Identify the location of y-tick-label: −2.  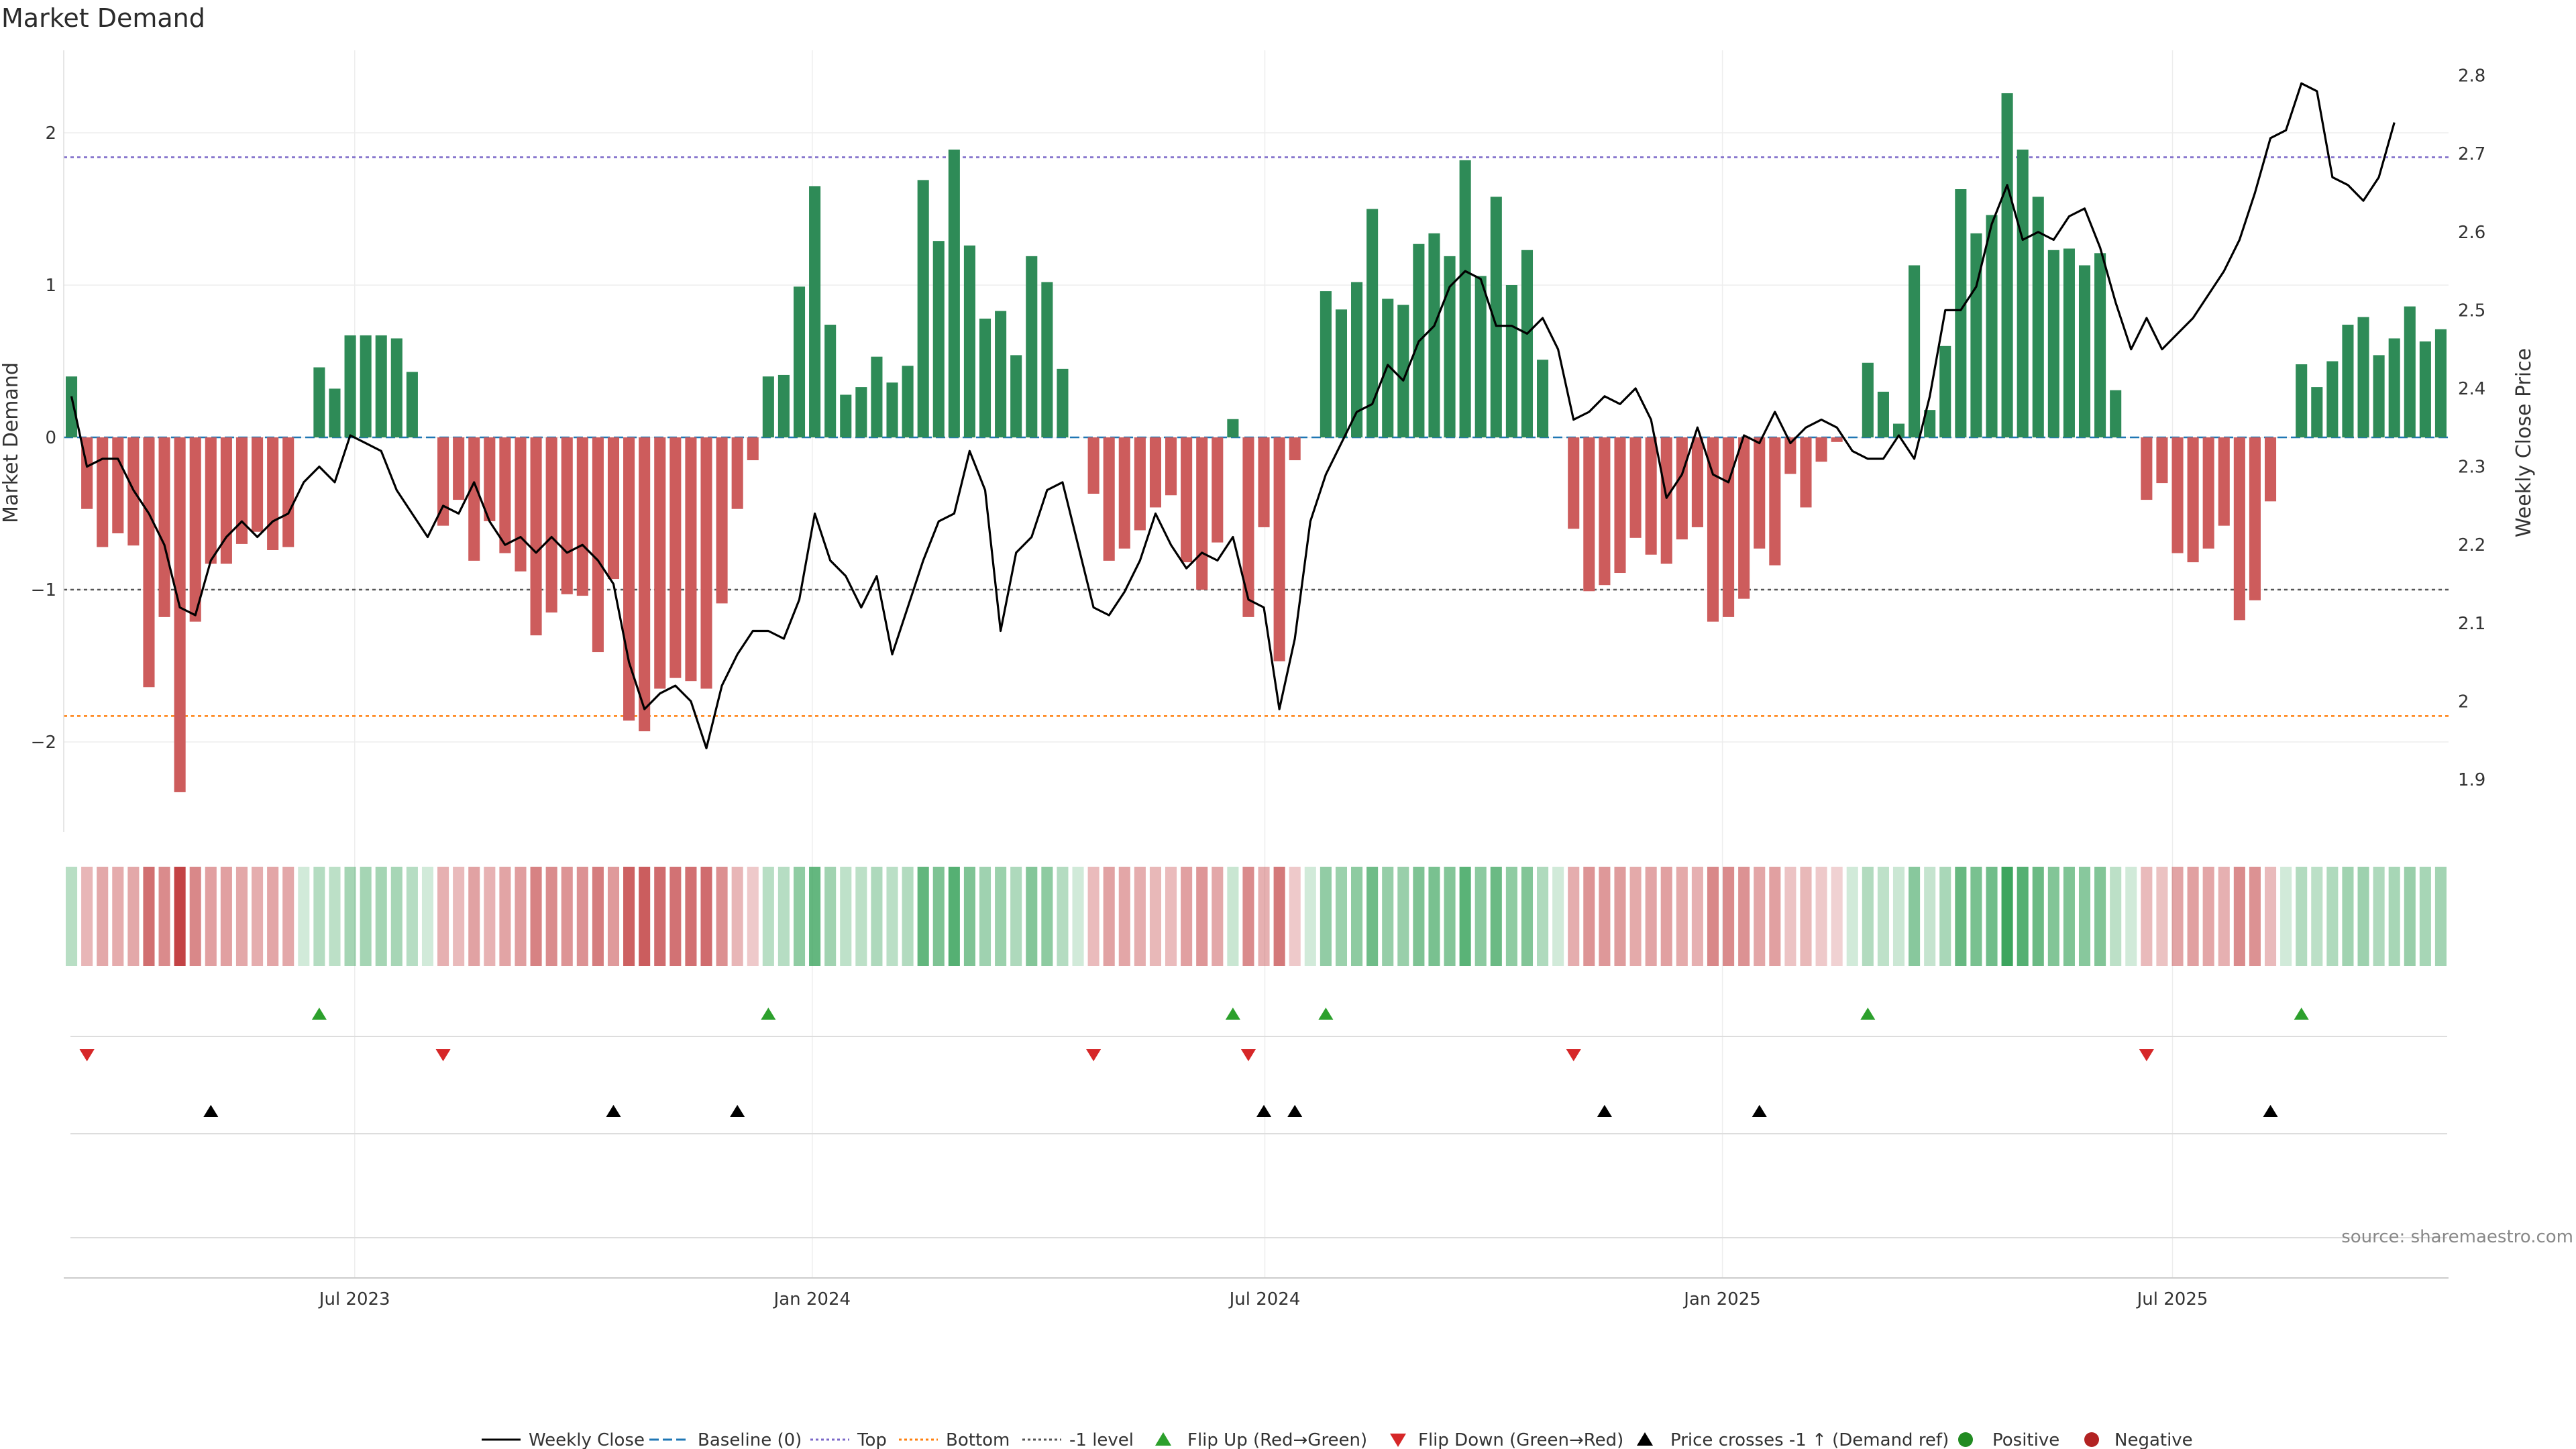
(43, 743).